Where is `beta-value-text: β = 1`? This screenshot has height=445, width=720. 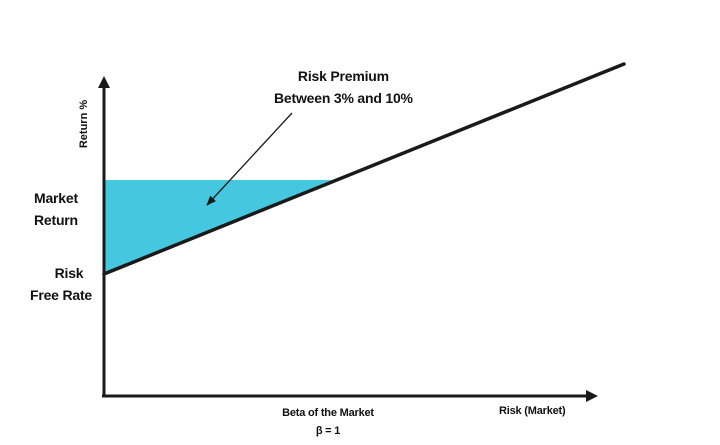 beta-value-text: β = 1 is located at coordinates (328, 431).